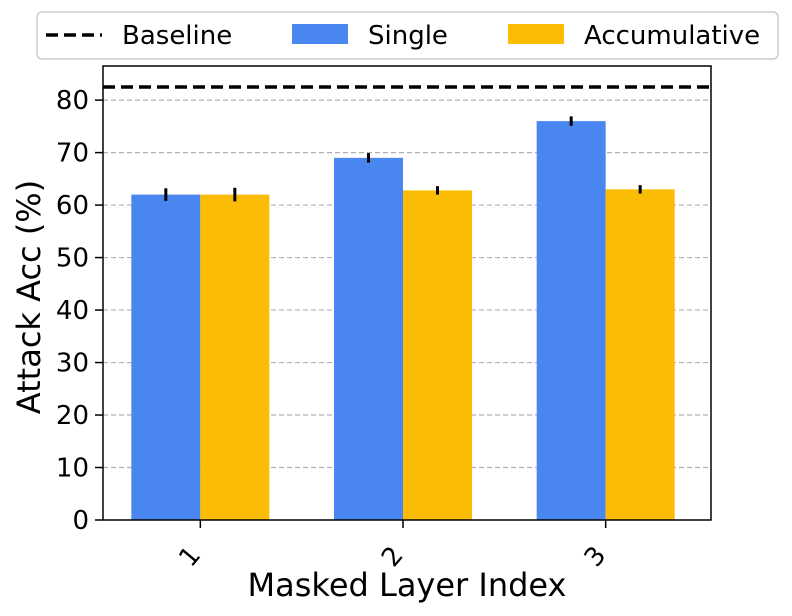  What do you see at coordinates (536, 34) in the screenshot?
I see `legend-swatch-accumulative` at bounding box center [536, 34].